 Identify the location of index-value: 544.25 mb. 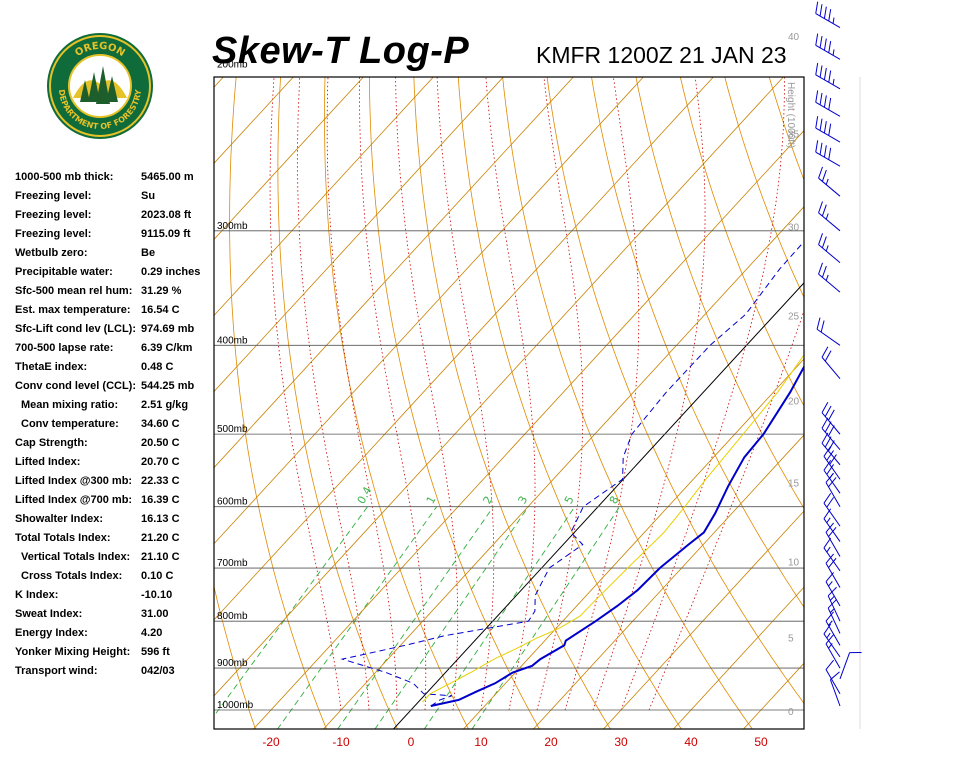
(168, 386).